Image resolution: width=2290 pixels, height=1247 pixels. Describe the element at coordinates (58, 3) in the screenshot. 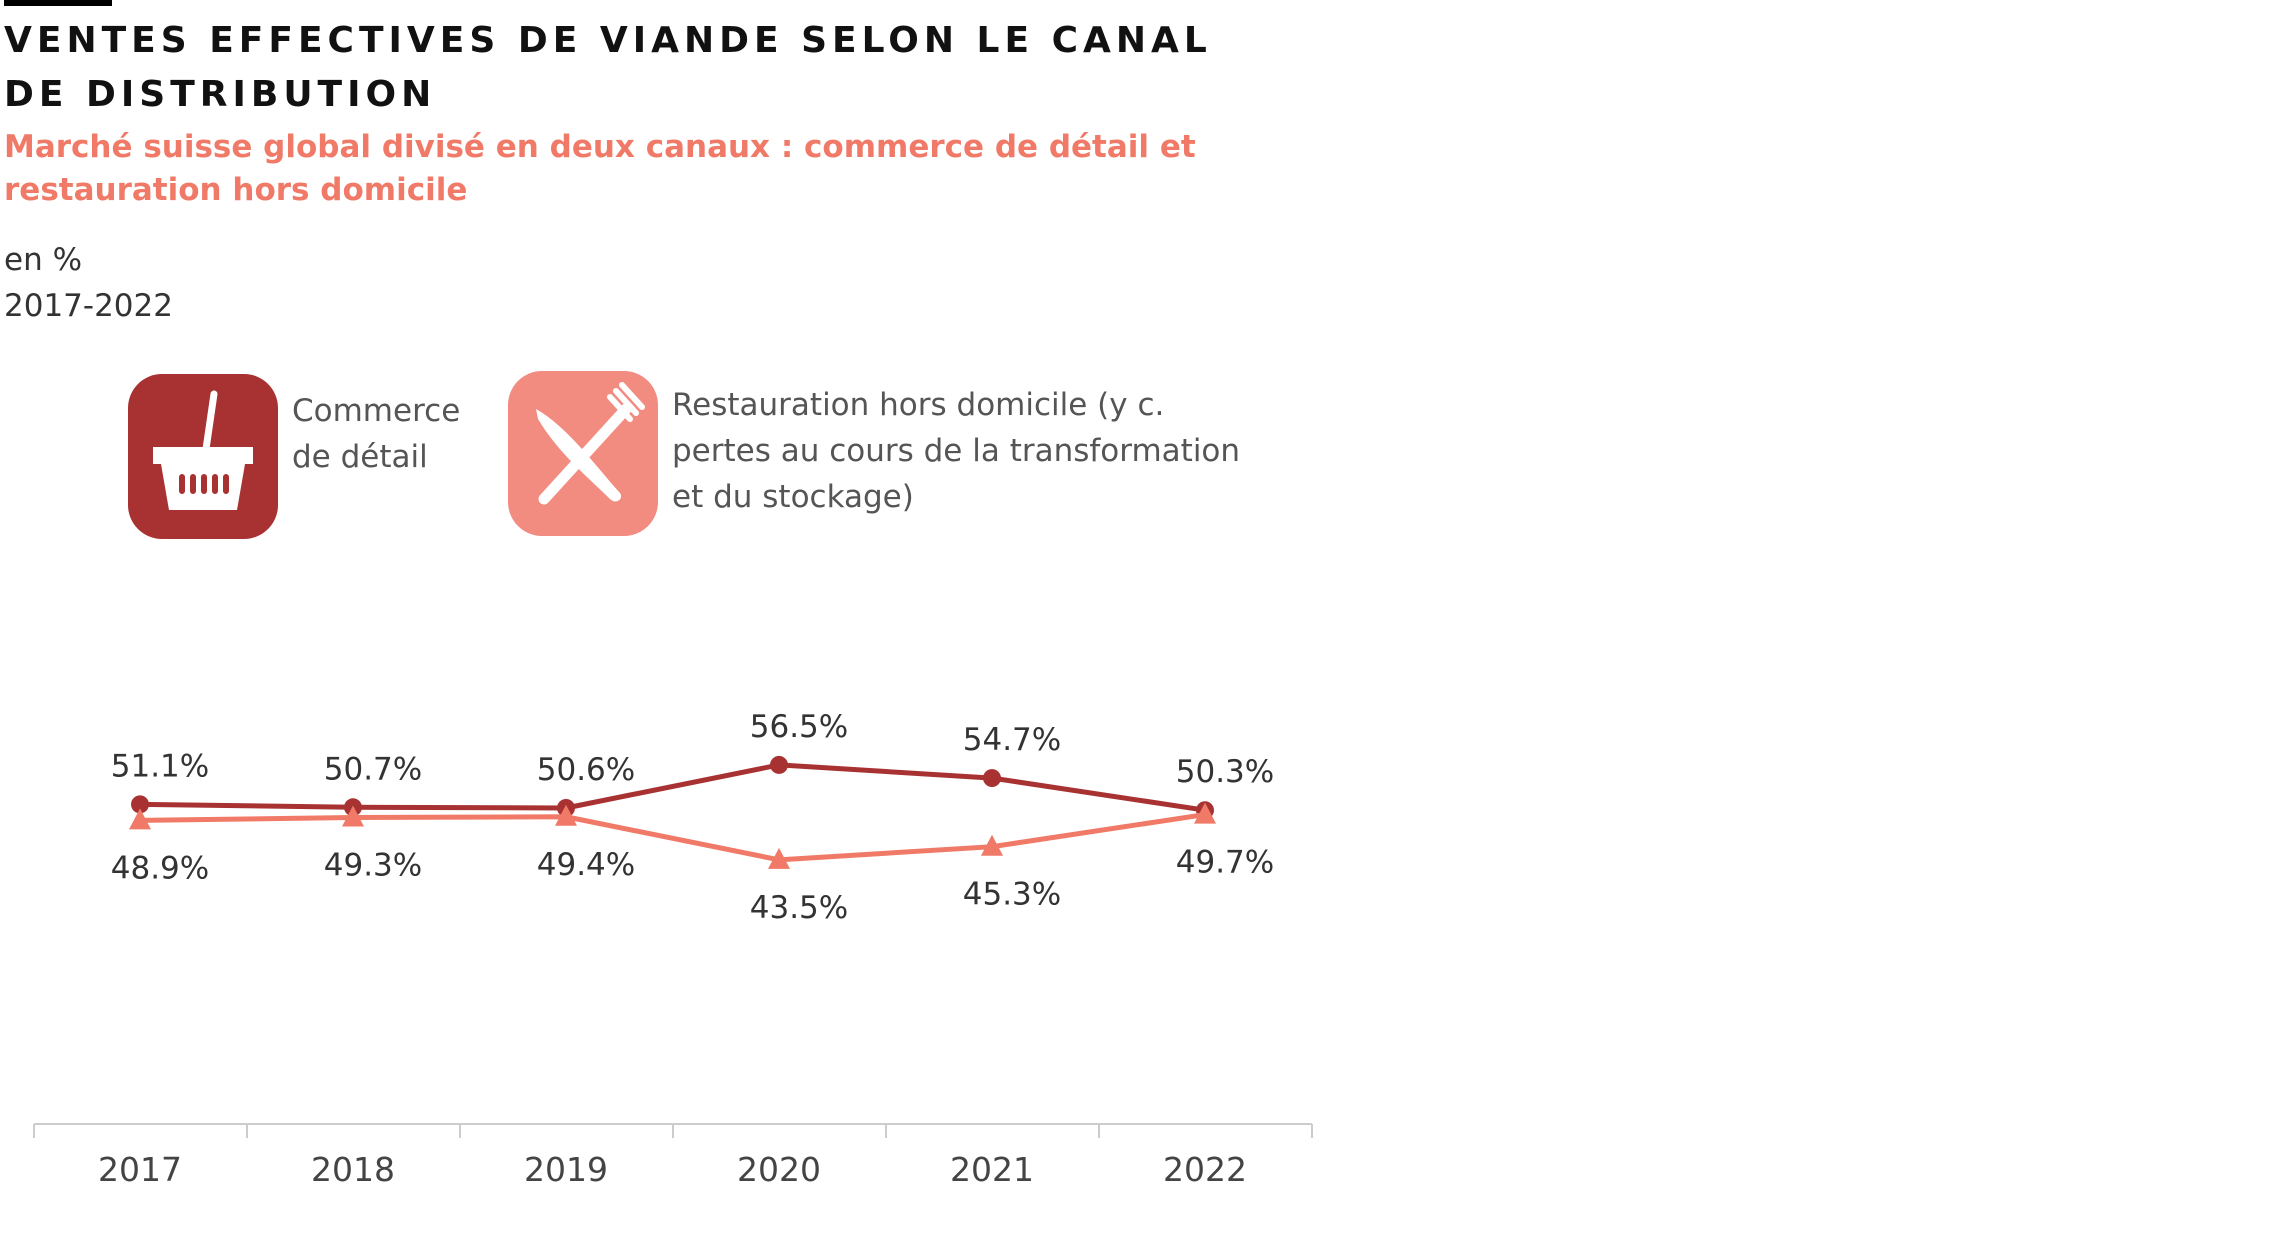

I see `title-accent-bar` at that location.